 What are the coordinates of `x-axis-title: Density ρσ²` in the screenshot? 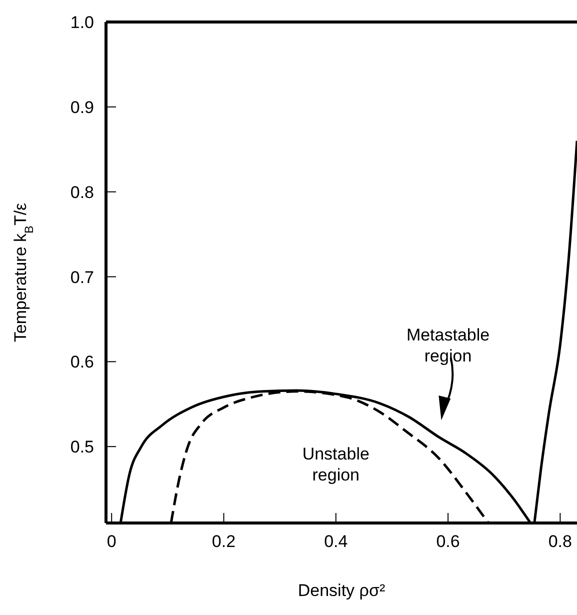 It's located at (342, 590).